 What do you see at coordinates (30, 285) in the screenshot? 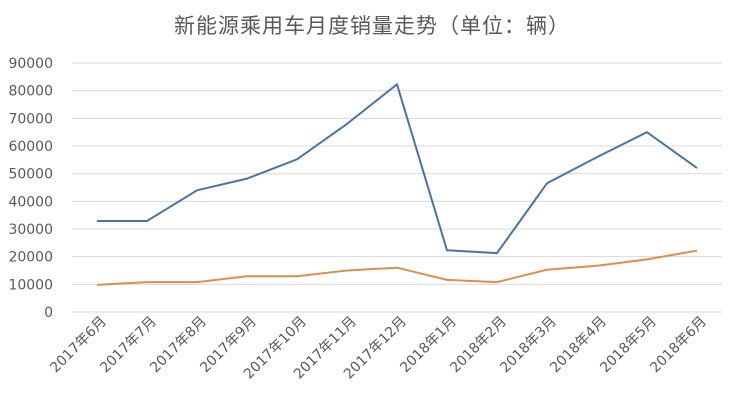
I see `y-tick-label: 10000` at bounding box center [30, 285].